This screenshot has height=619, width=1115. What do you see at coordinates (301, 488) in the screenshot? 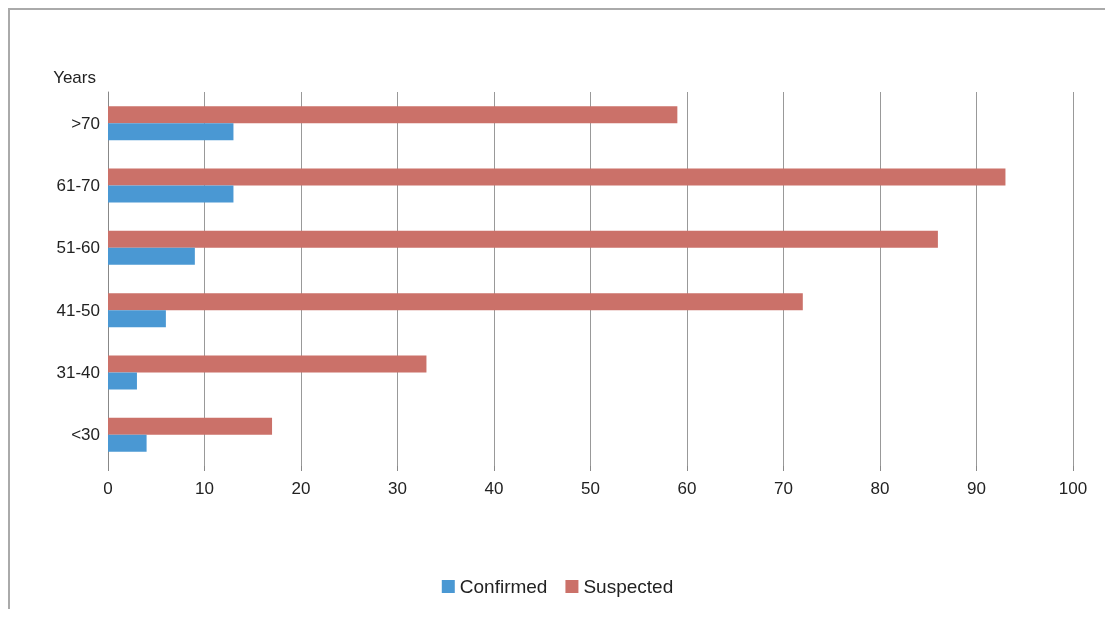
I see `x-tick-label: 20` at bounding box center [301, 488].